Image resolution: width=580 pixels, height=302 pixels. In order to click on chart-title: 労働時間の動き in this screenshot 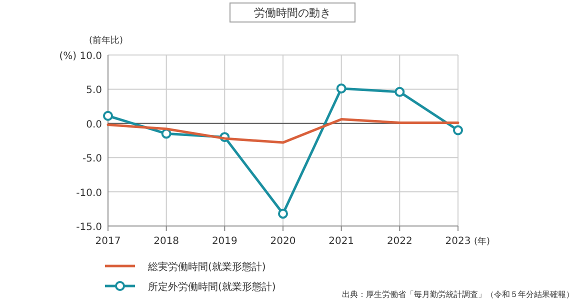, I will do `click(292, 13)`.